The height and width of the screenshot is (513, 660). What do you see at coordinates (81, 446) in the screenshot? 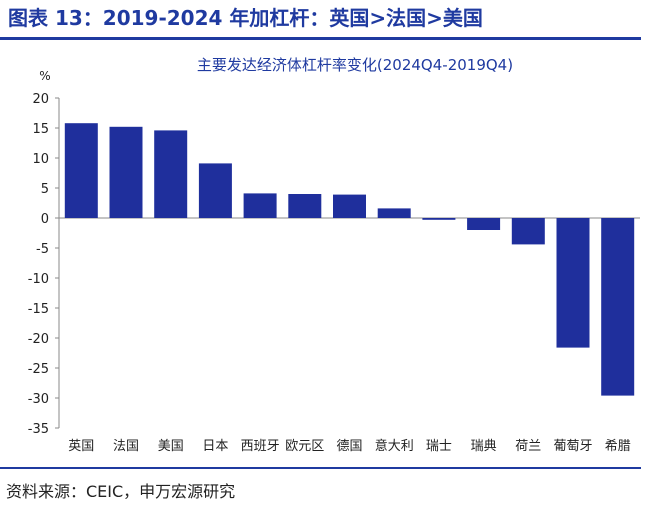
I see `x-tick-label: 英国` at bounding box center [81, 446].